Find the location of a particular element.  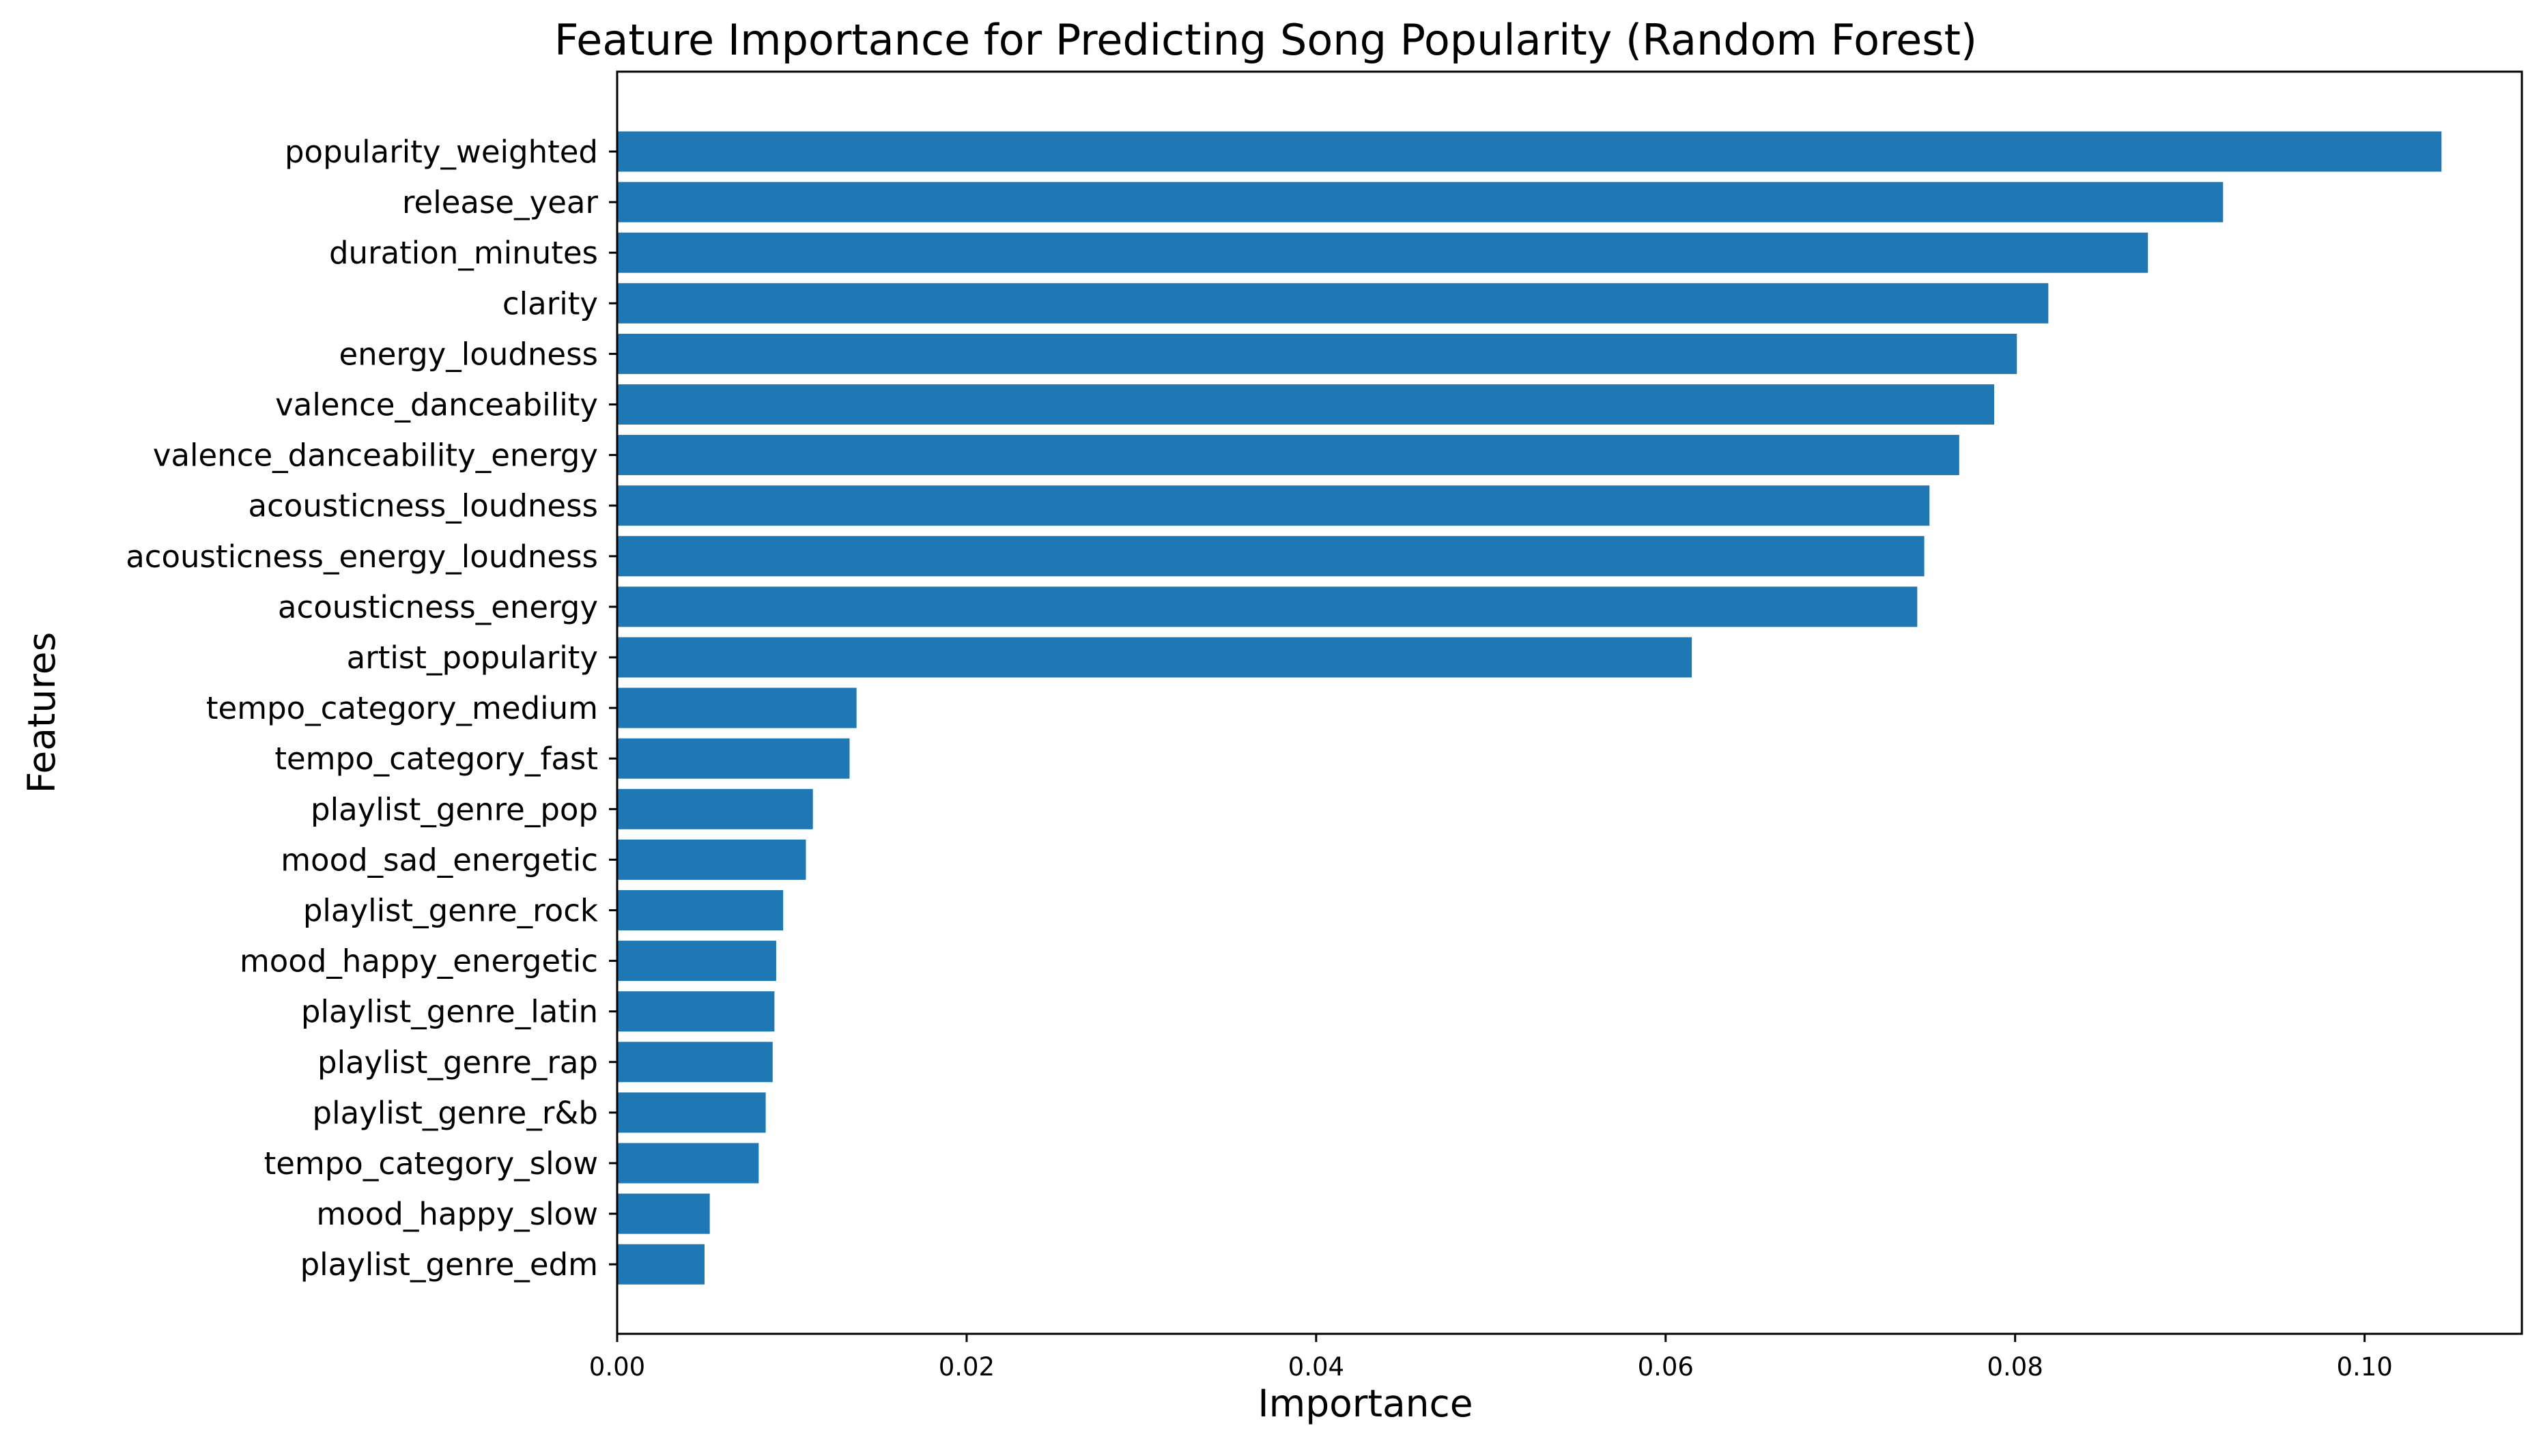

x-tick-label: 0.06 is located at coordinates (1666, 1367).